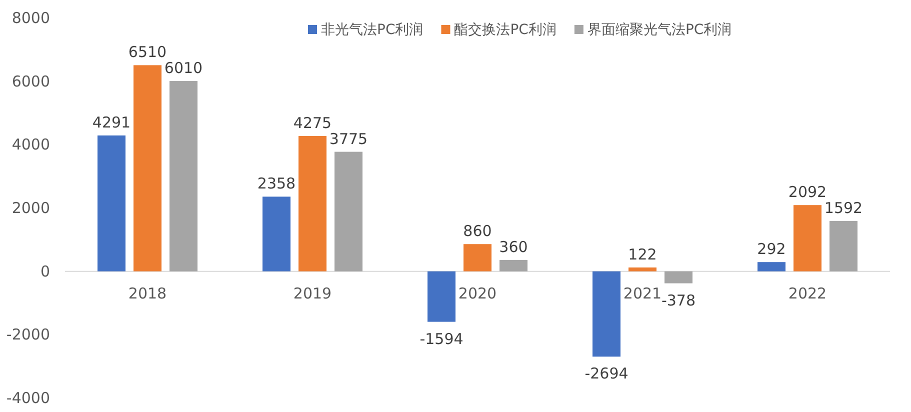 The width and height of the screenshot is (911, 412). Describe the element at coordinates (606, 373) in the screenshot. I see `data-label: -2694` at that location.